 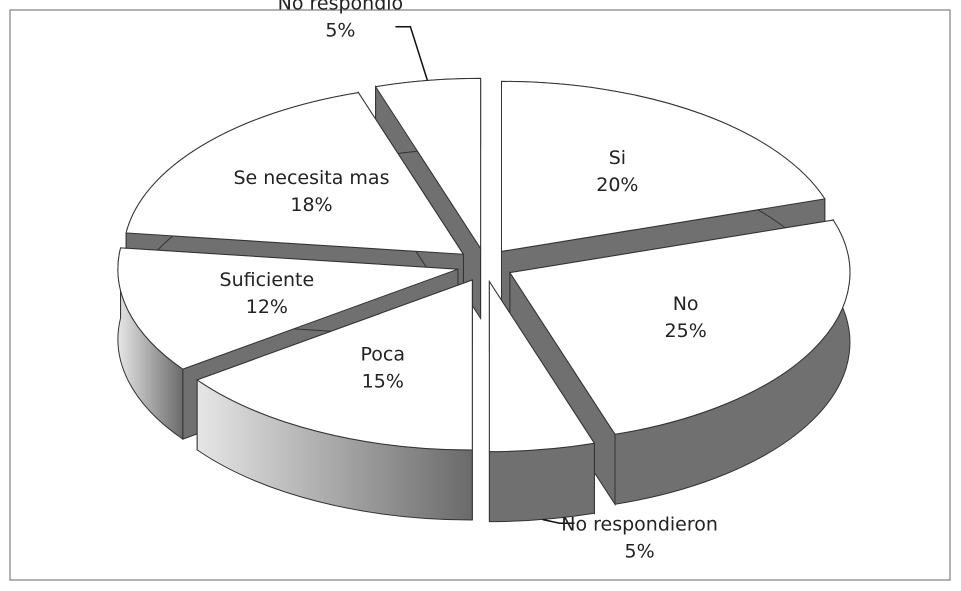 I want to click on slice-category-label: Poca, so click(x=383, y=354).